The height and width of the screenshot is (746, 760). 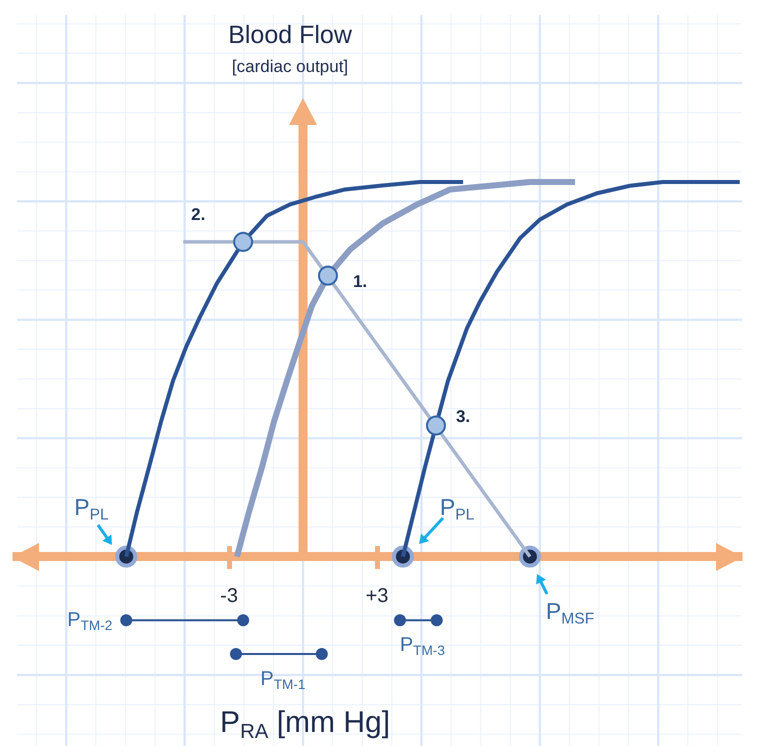 I want to click on series-label: P$_{TM-1}$, so click(x=283, y=680).